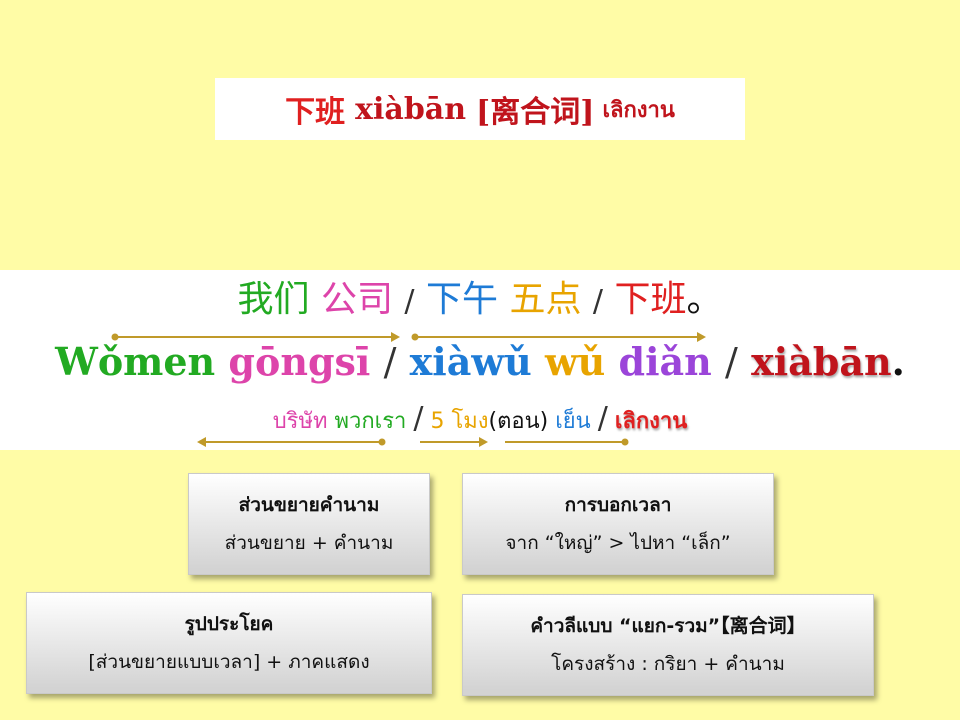 The height and width of the screenshot is (720, 960). What do you see at coordinates (370, 421) in the screenshot?
I see `thai-segment: พวกเรา` at bounding box center [370, 421].